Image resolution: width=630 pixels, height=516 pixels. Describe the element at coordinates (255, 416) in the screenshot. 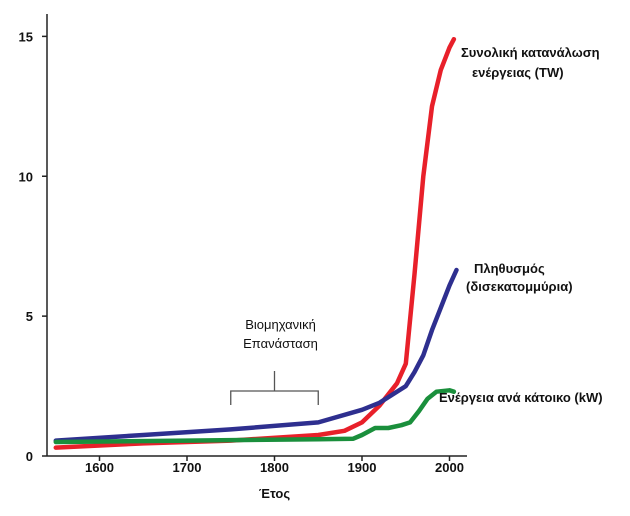

I see `series-line-energy-per-capita` at that location.